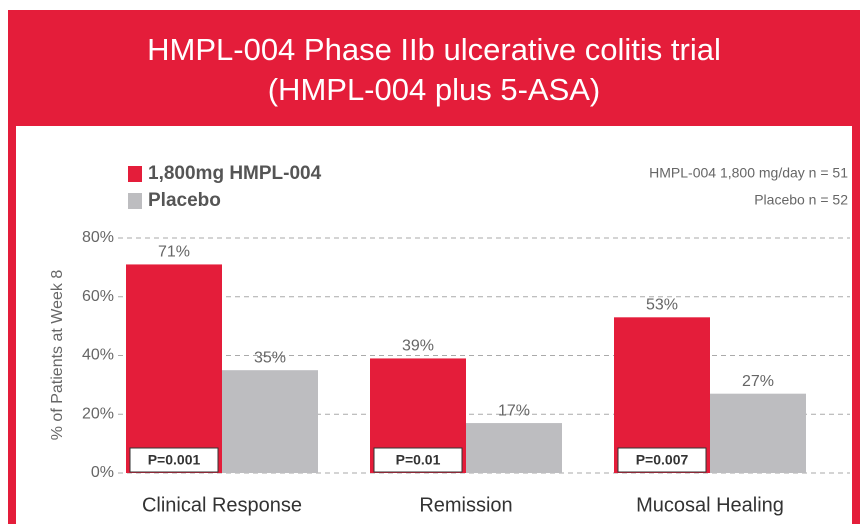 The image size is (868, 529). I want to click on legend-label: Placebo, so click(184, 200).